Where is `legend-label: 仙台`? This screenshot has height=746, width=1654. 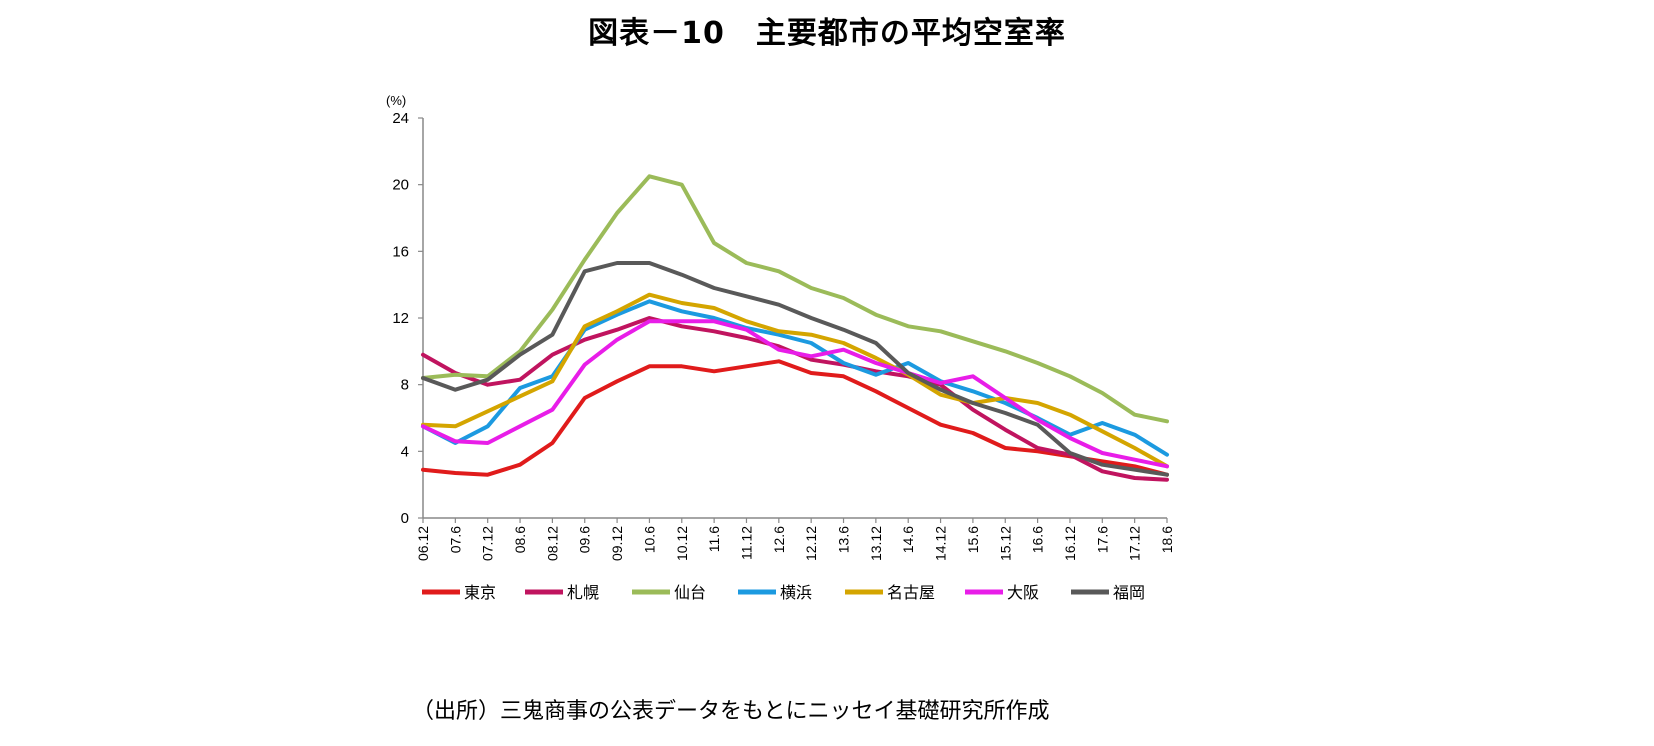
legend-label: 仙台 is located at coordinates (690, 592).